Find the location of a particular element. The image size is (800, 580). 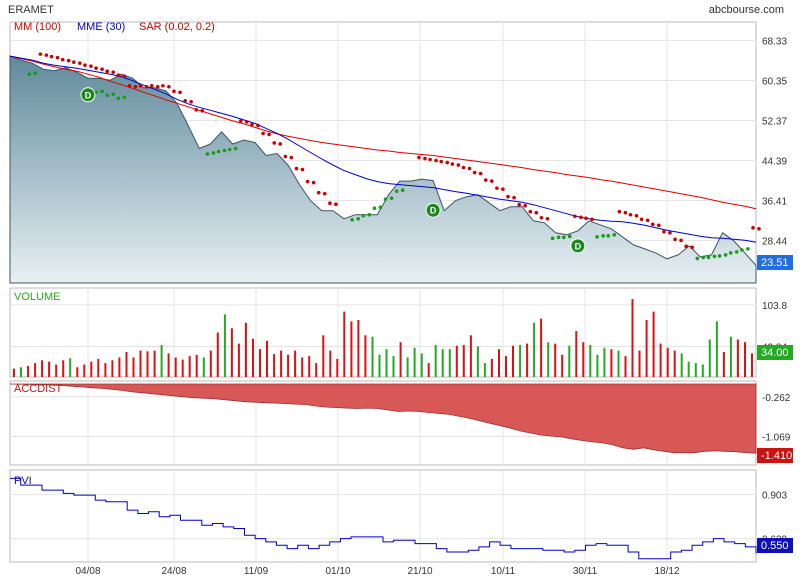

x-tick-label: 24/08 is located at coordinates (173, 571).